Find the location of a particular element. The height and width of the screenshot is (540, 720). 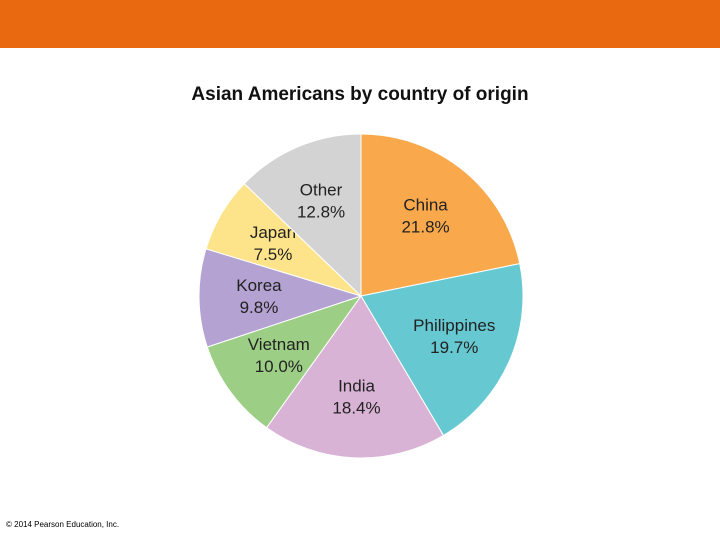

slice-value-label: 19.7% is located at coordinates (454, 347).